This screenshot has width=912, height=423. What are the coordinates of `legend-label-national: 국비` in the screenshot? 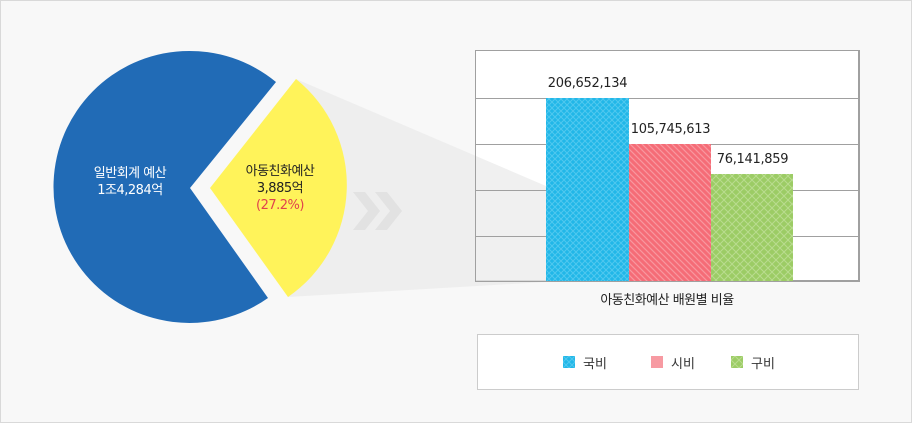 It's located at (595, 364).